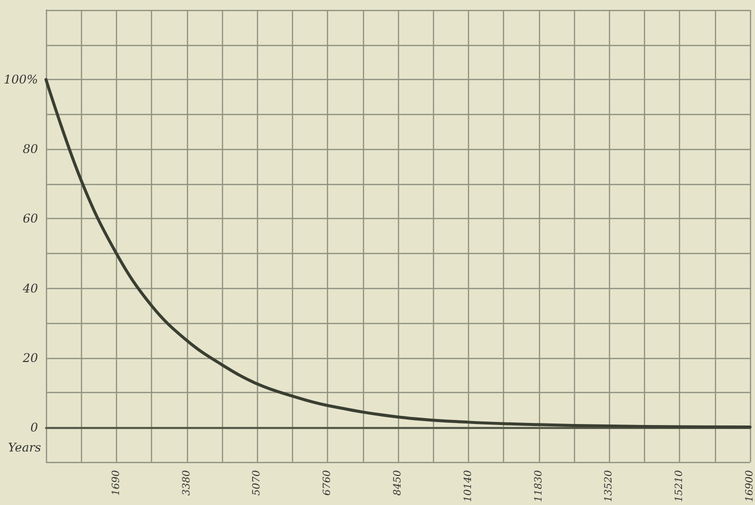  I want to click on y-tick-label: 100%, so click(21, 79).